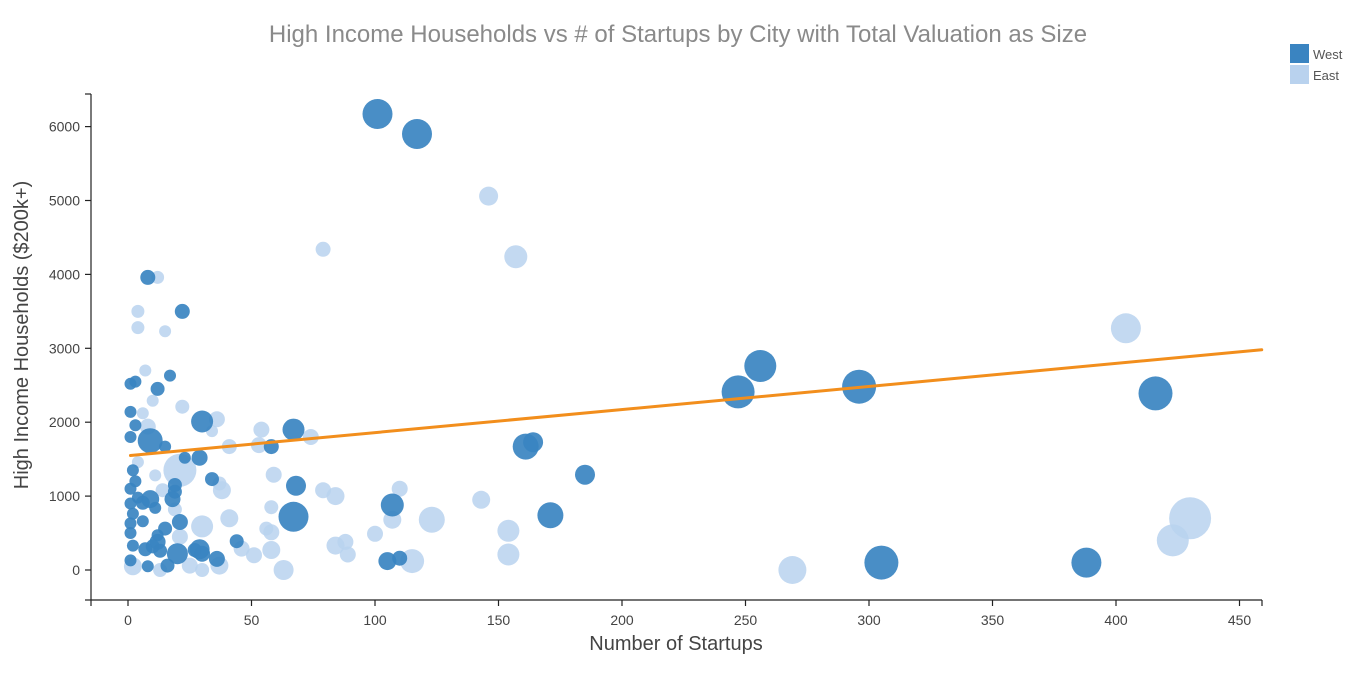 The width and height of the screenshot is (1357, 683). Describe the element at coordinates (64, 496) in the screenshot. I see `y-tick-label: 1000` at that location.